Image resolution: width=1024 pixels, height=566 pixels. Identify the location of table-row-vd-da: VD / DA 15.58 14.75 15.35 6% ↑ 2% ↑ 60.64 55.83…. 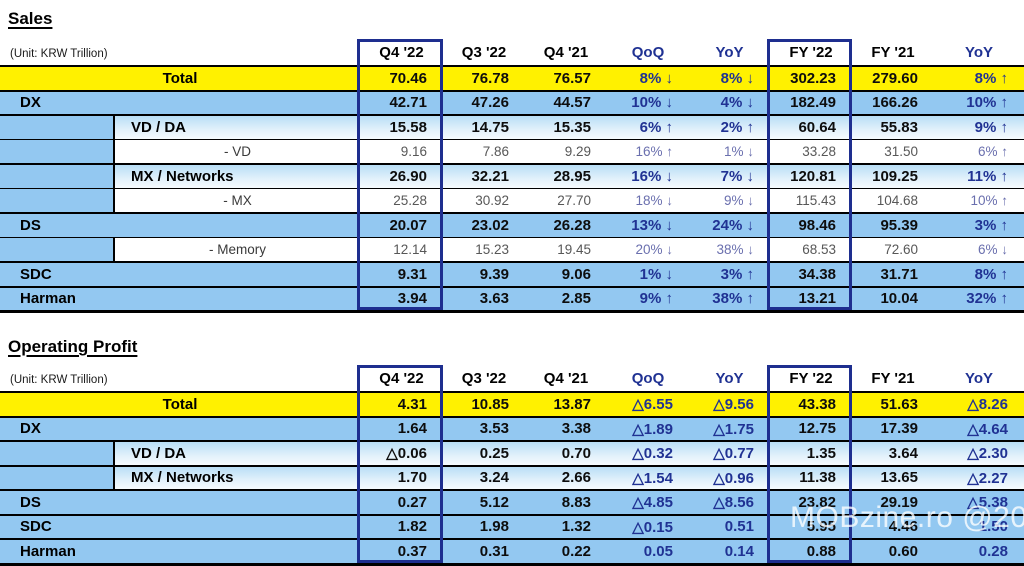
(512, 126).